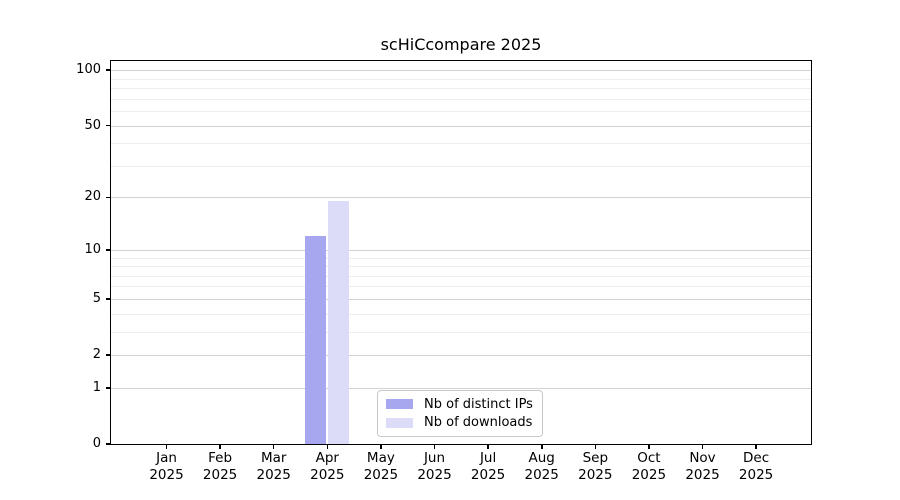  I want to click on y-tick-label: 5, so click(96, 298).